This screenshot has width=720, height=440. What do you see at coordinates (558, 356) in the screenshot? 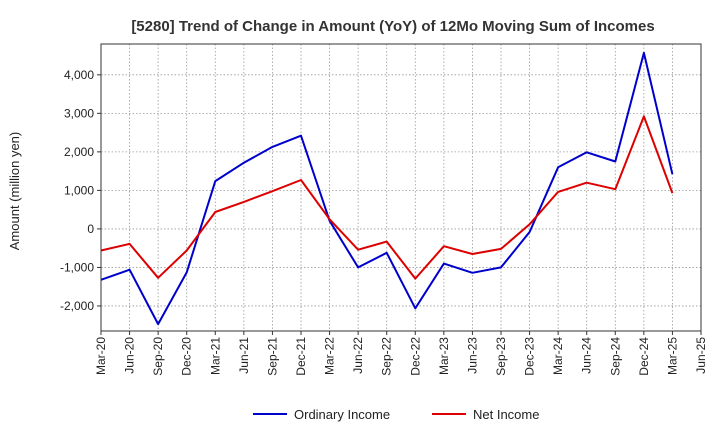
I see `x-tick-label: Mar-24` at bounding box center [558, 356].